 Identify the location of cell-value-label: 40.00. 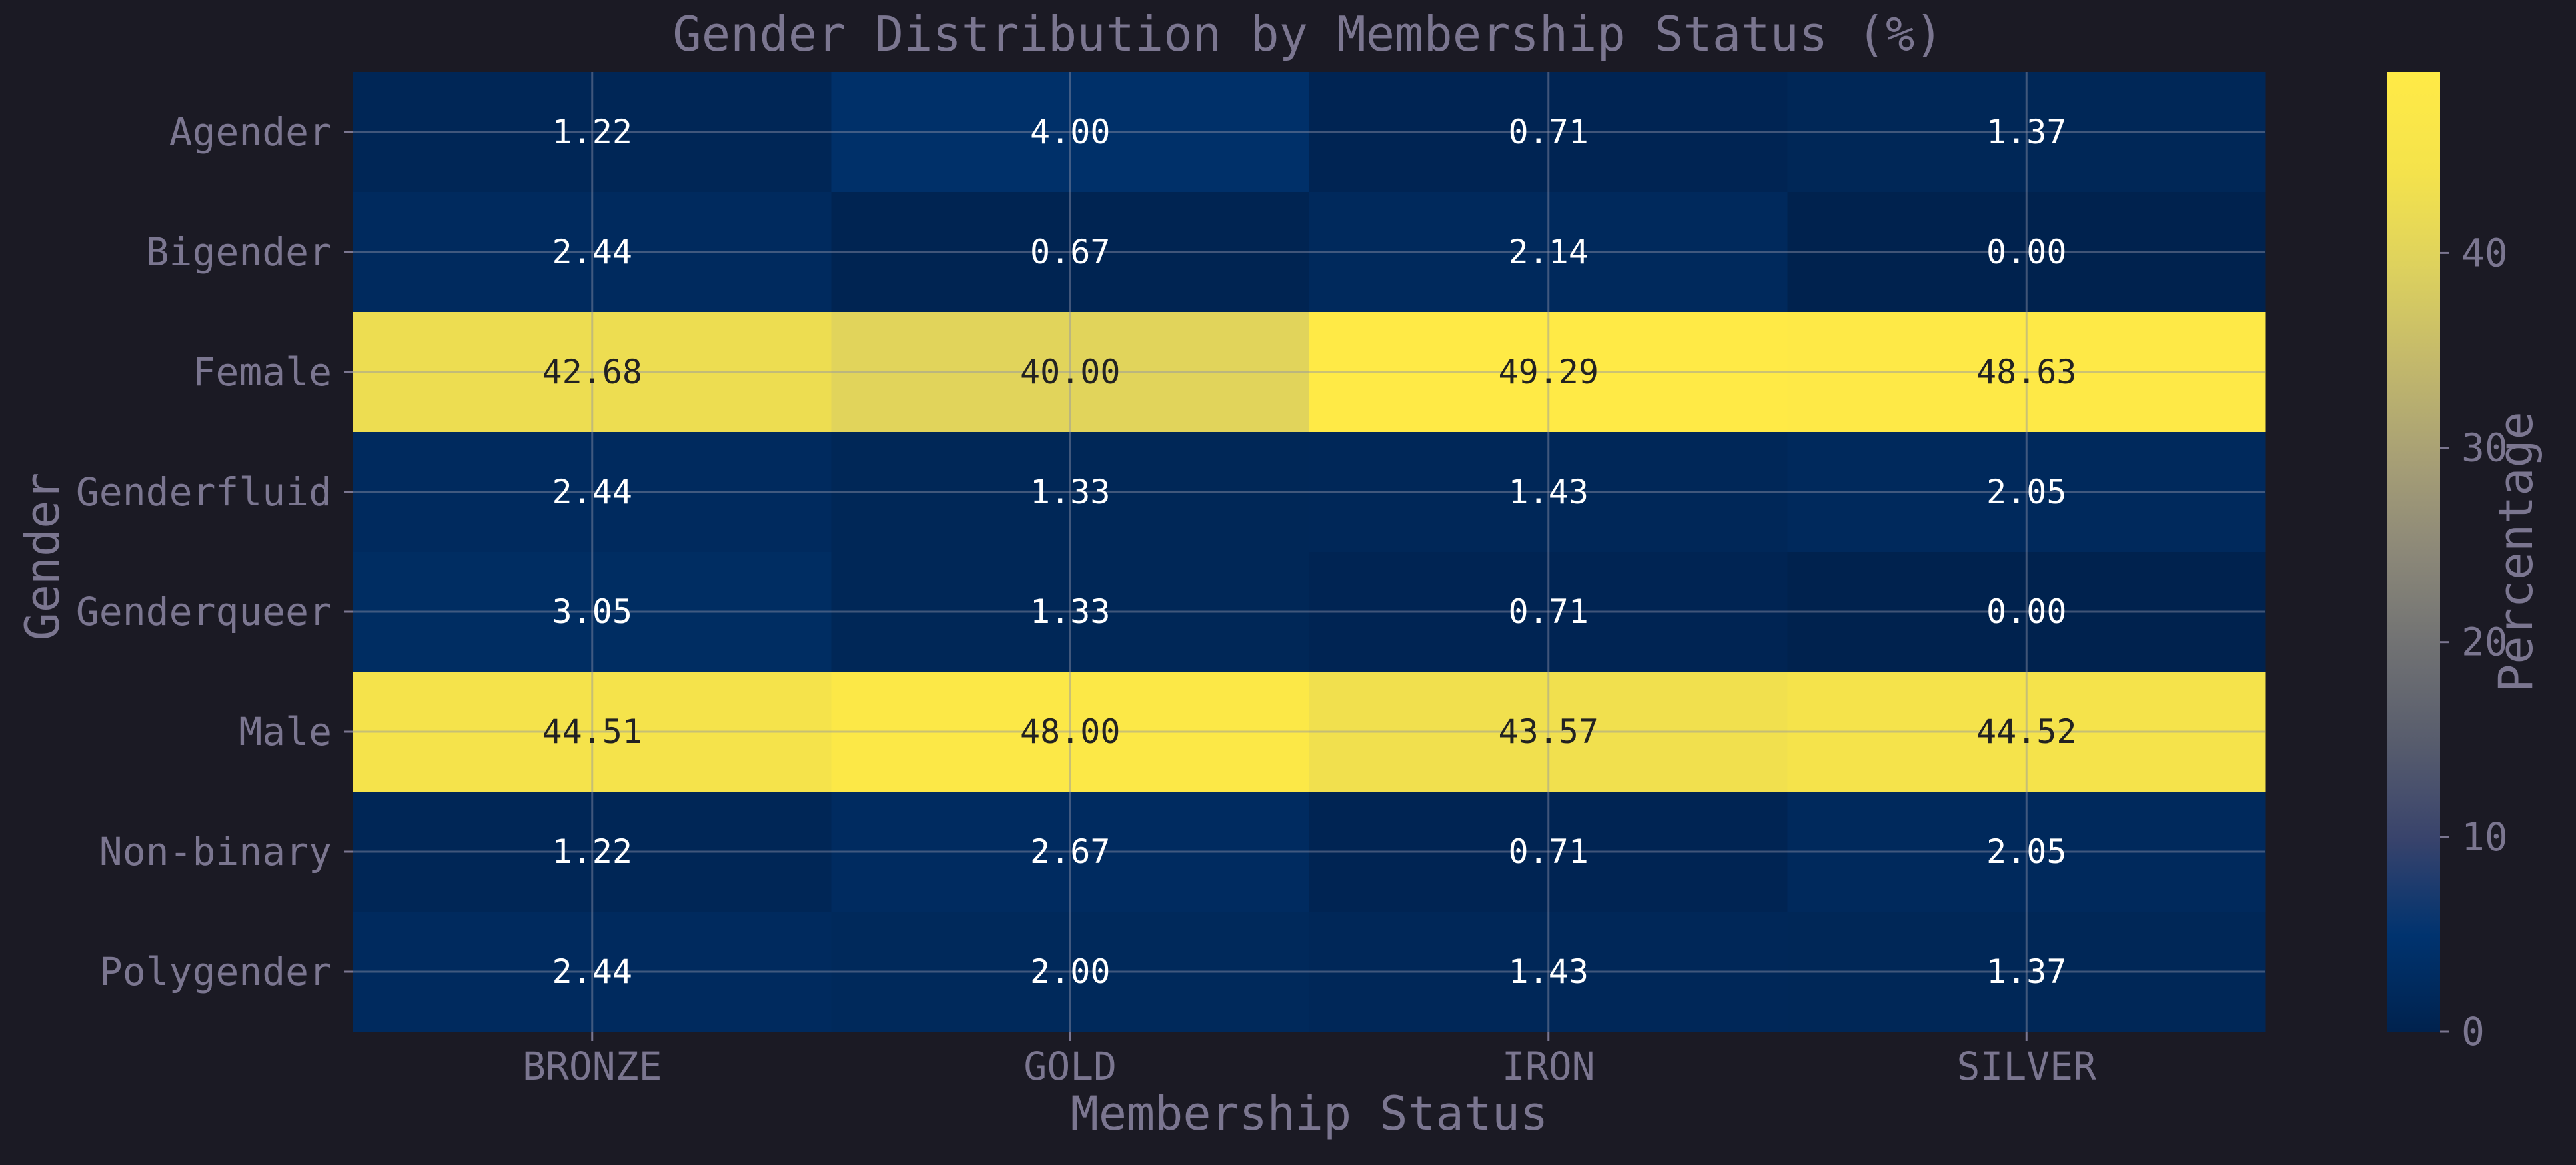
(1070, 372).